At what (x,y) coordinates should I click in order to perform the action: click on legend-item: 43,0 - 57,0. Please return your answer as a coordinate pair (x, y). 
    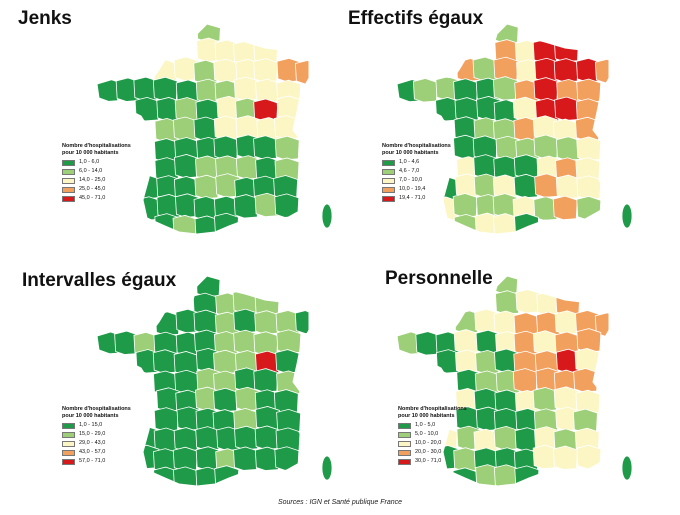
    Looking at the image, I should click on (102, 452).